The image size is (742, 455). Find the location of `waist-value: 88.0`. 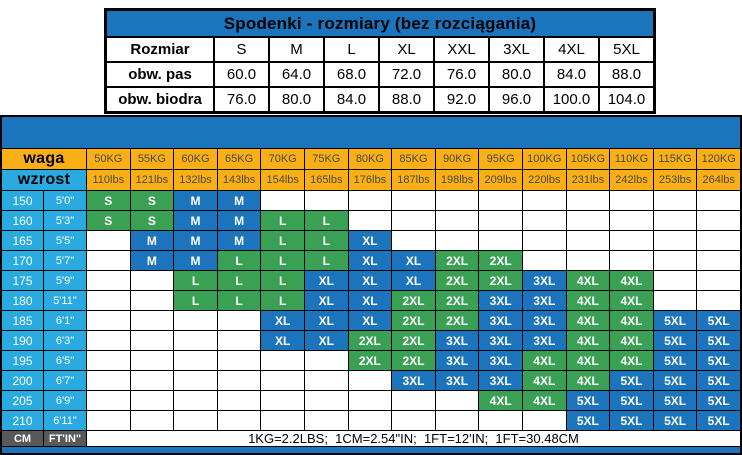

waist-value: 88.0 is located at coordinates (627, 74).